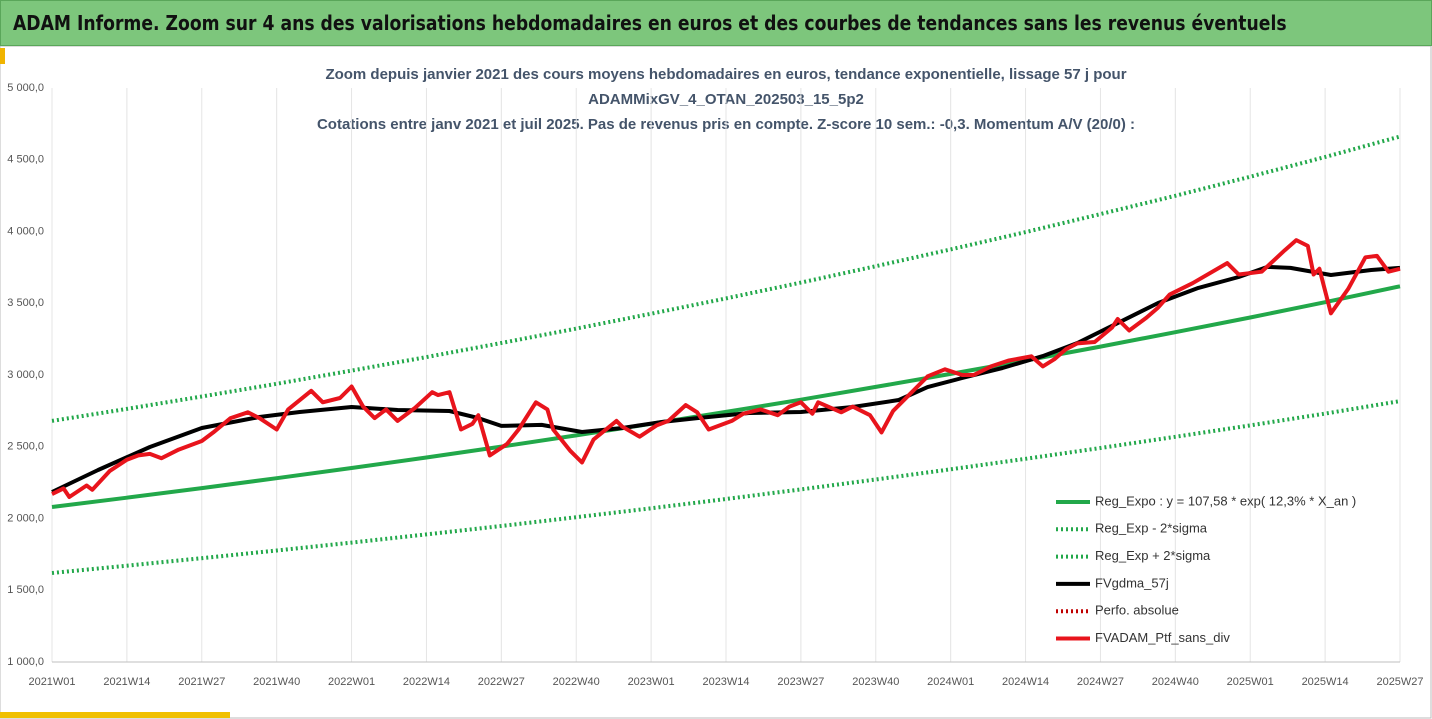  Describe the element at coordinates (1399, 682) in the screenshot. I see `x-tick-label: 2025W27` at that location.